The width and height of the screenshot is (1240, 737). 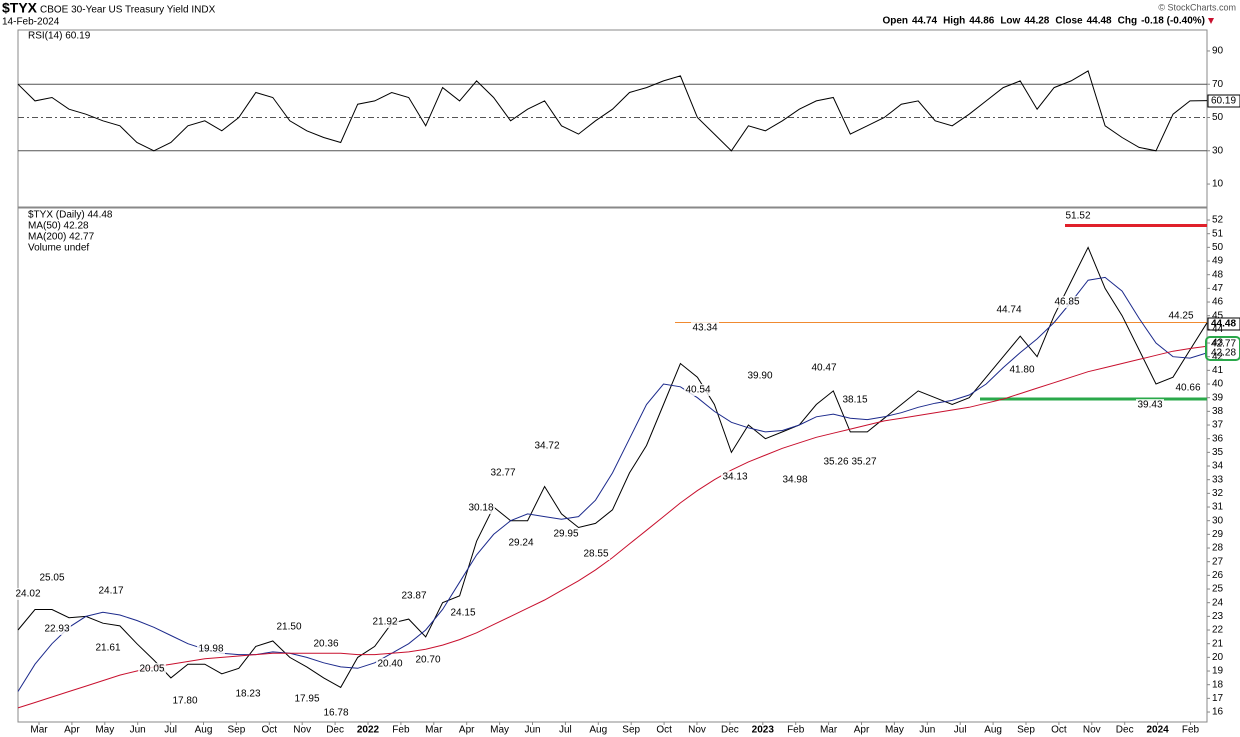 I want to click on y-tick-label: 48, so click(x=1218, y=274).